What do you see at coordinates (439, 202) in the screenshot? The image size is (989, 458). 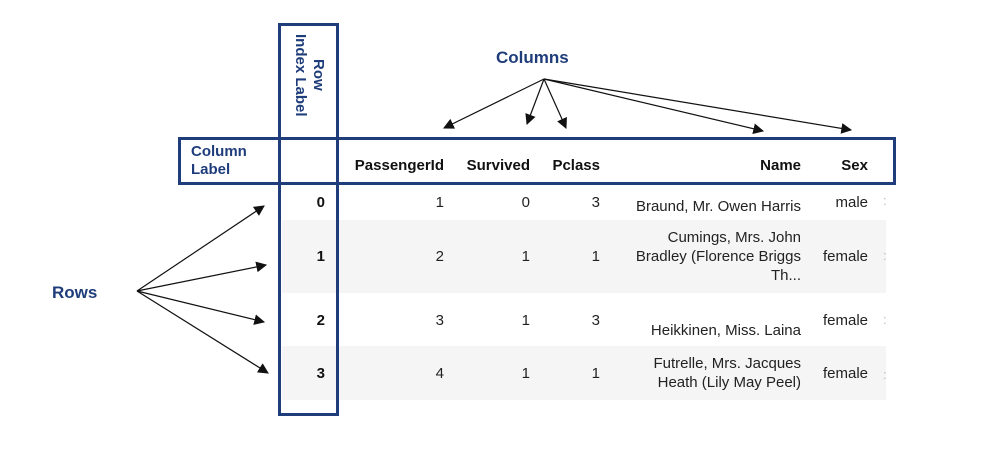 I see `cell-passengerid: 1` at bounding box center [439, 202].